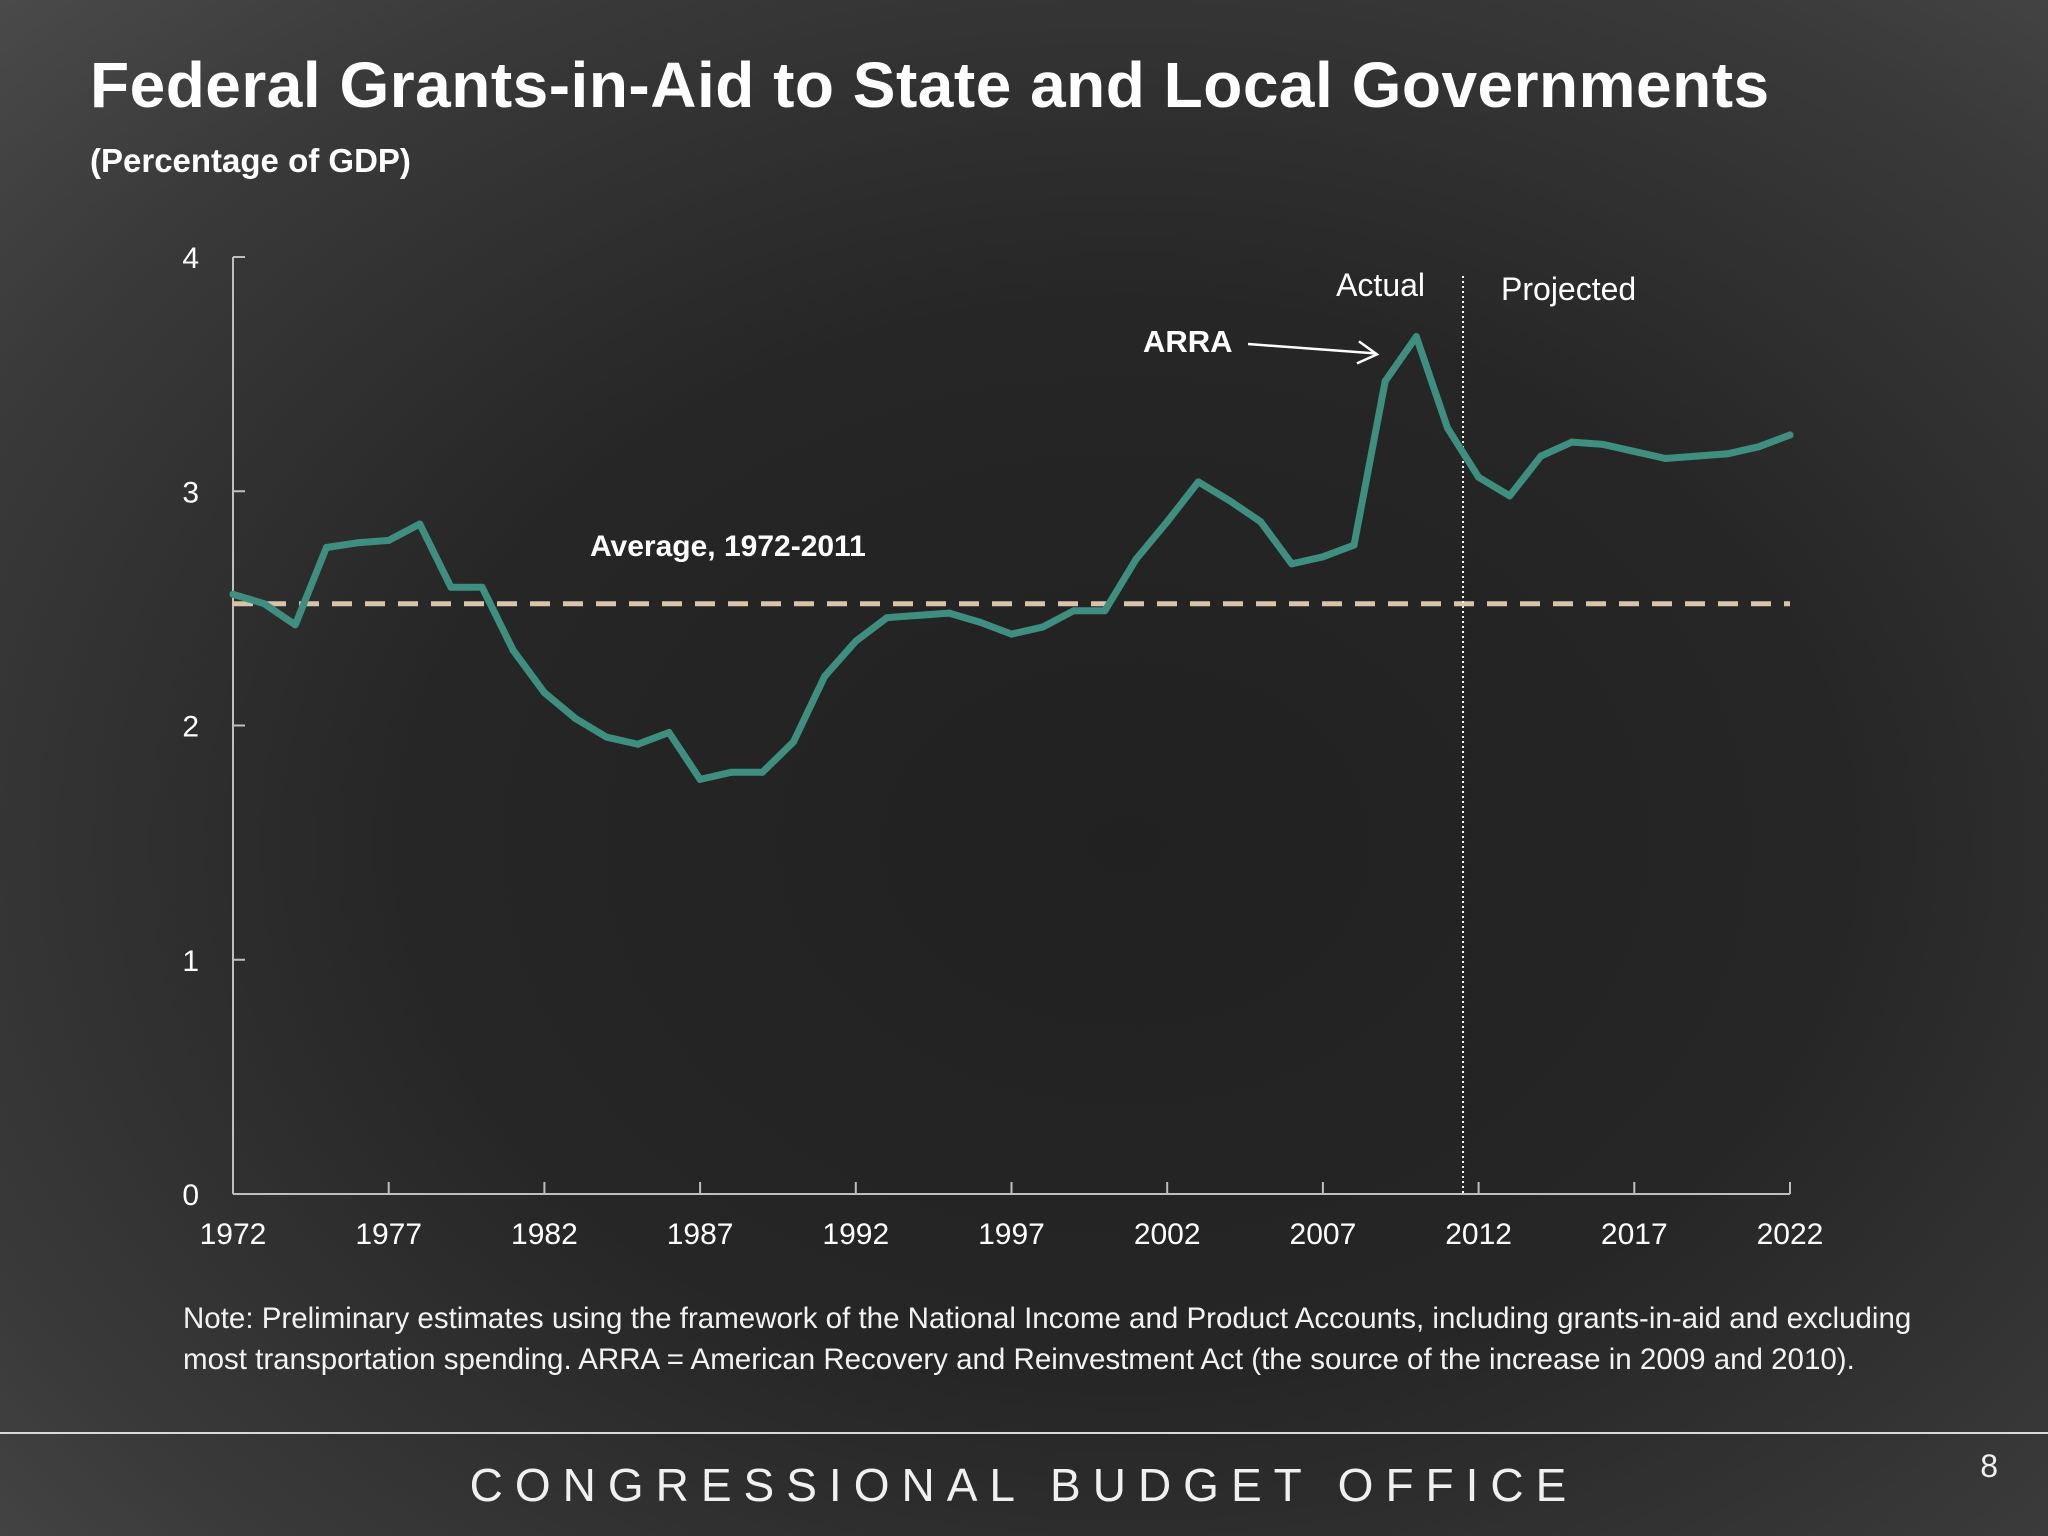  What do you see at coordinates (1024, 1433) in the screenshot?
I see `footer-divider` at bounding box center [1024, 1433].